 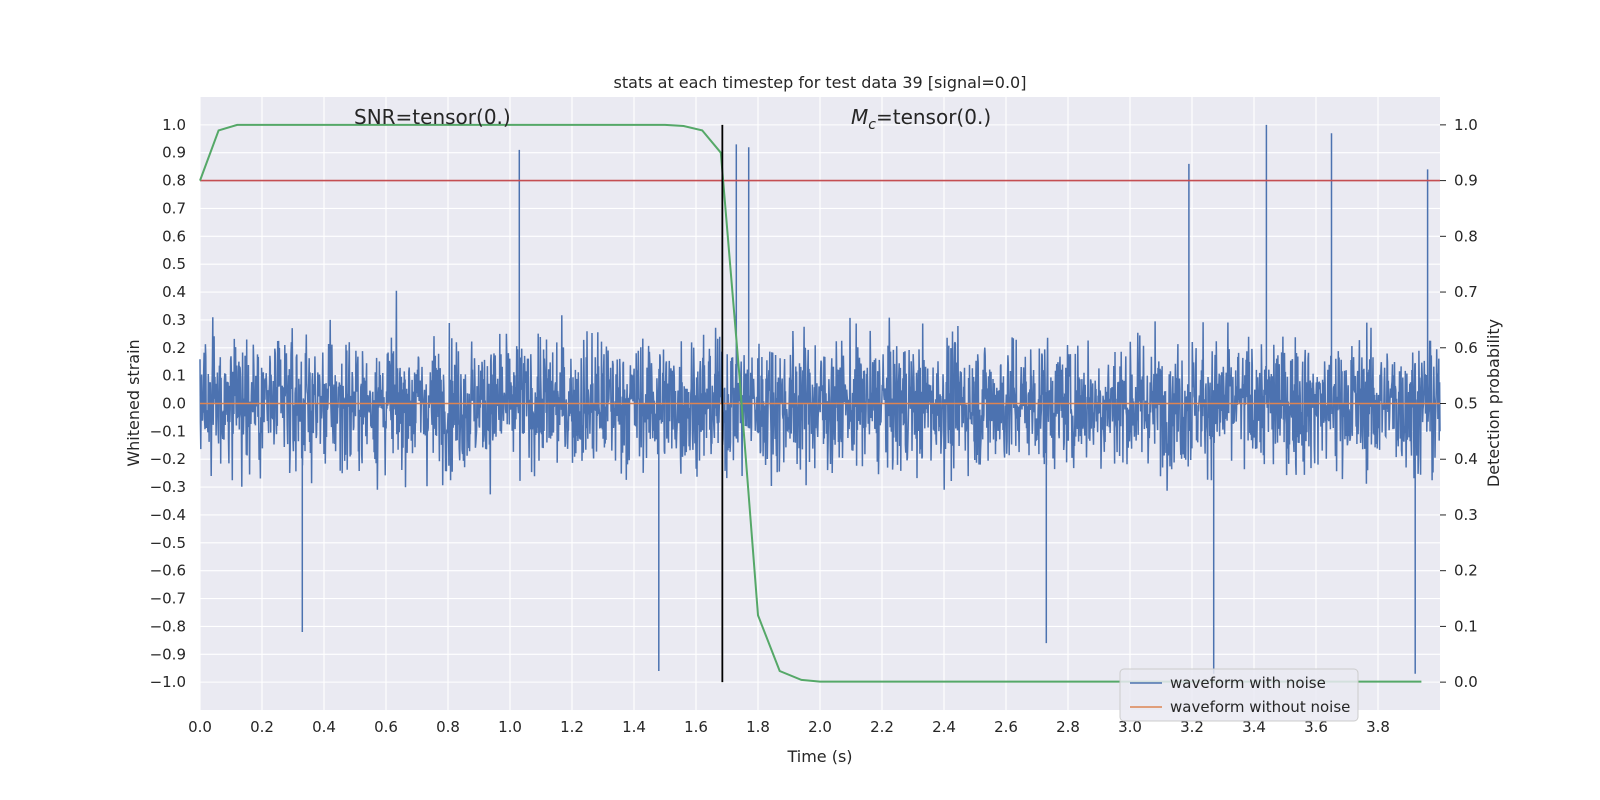 What do you see at coordinates (1316, 727) in the screenshot?
I see `x-tick-label: 3.6` at bounding box center [1316, 727].